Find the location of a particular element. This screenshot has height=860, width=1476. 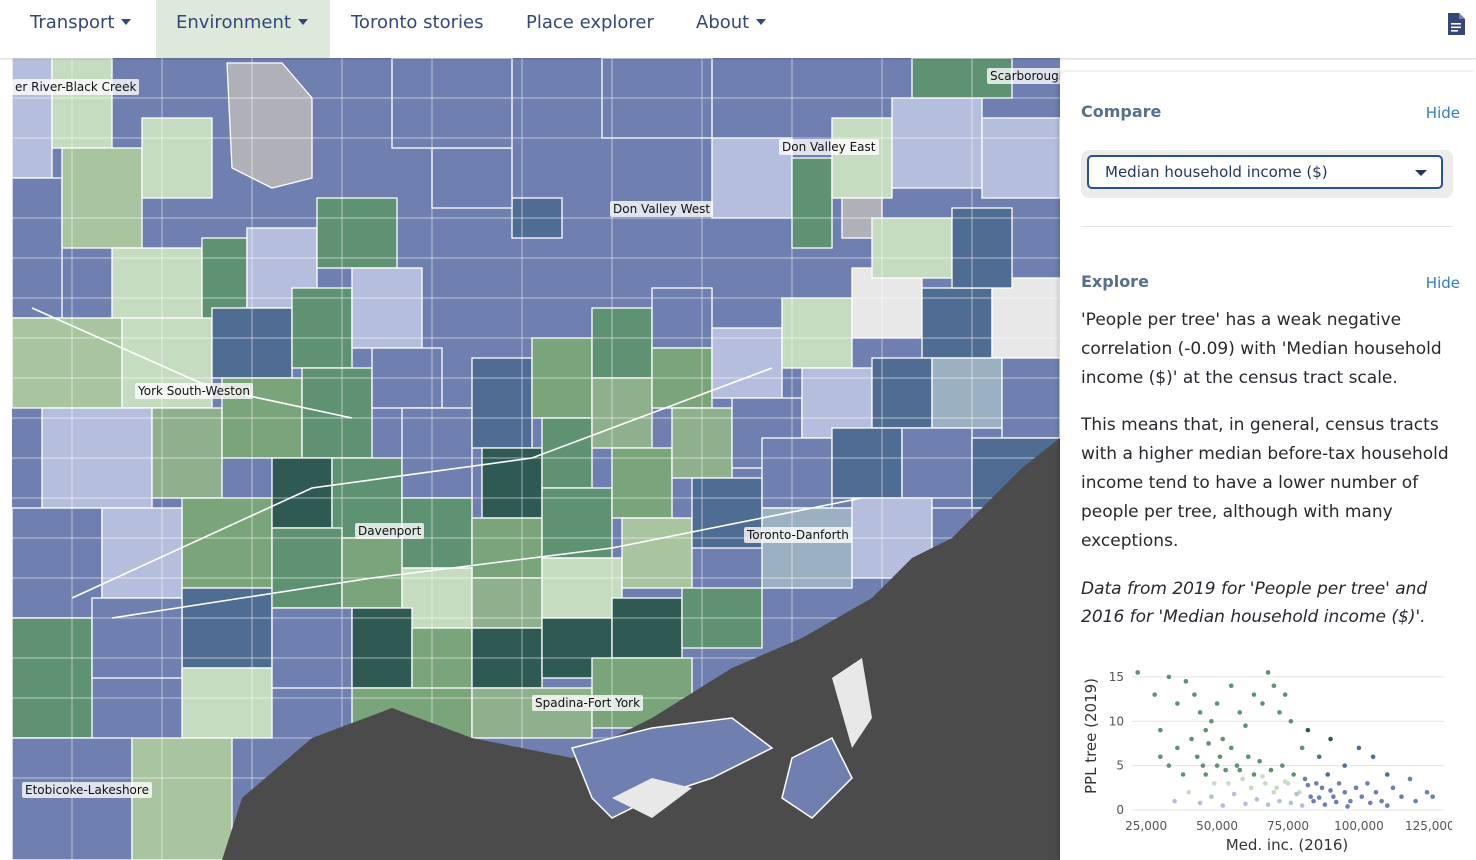

nav-toronto-stories: Toronto stories is located at coordinates (419, 29).